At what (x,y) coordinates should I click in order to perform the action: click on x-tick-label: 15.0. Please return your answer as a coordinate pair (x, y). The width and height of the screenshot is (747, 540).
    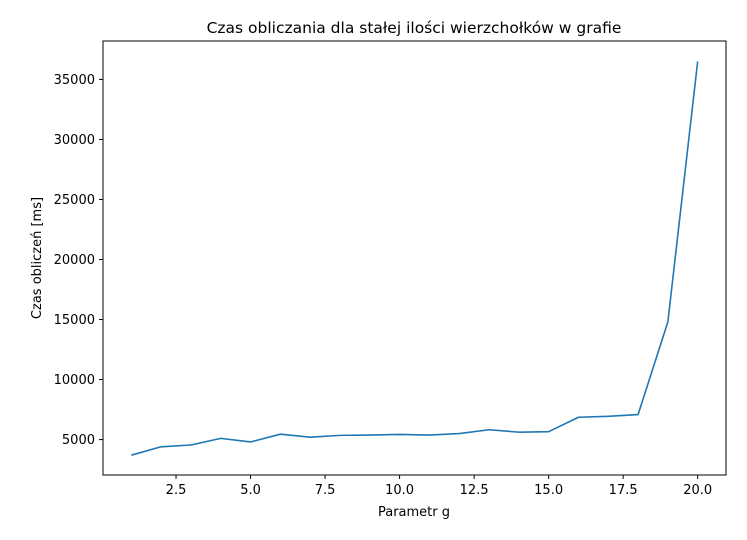
    Looking at the image, I should click on (548, 490).